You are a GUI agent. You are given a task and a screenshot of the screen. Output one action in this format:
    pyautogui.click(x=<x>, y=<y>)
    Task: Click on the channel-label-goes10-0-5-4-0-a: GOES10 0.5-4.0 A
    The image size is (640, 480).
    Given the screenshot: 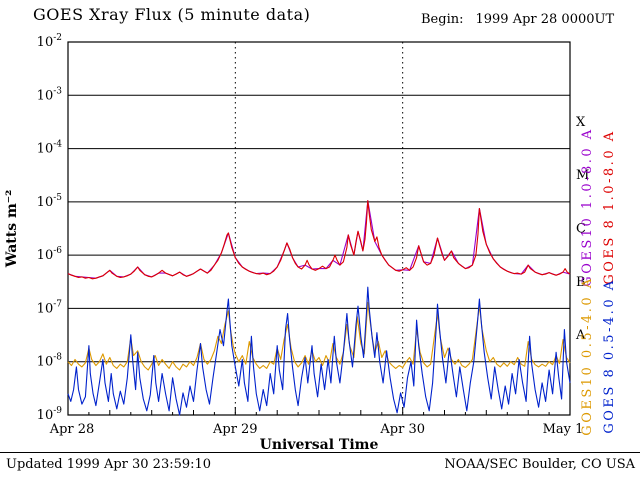 What is the action you would take?
    pyautogui.click(x=587, y=355)
    